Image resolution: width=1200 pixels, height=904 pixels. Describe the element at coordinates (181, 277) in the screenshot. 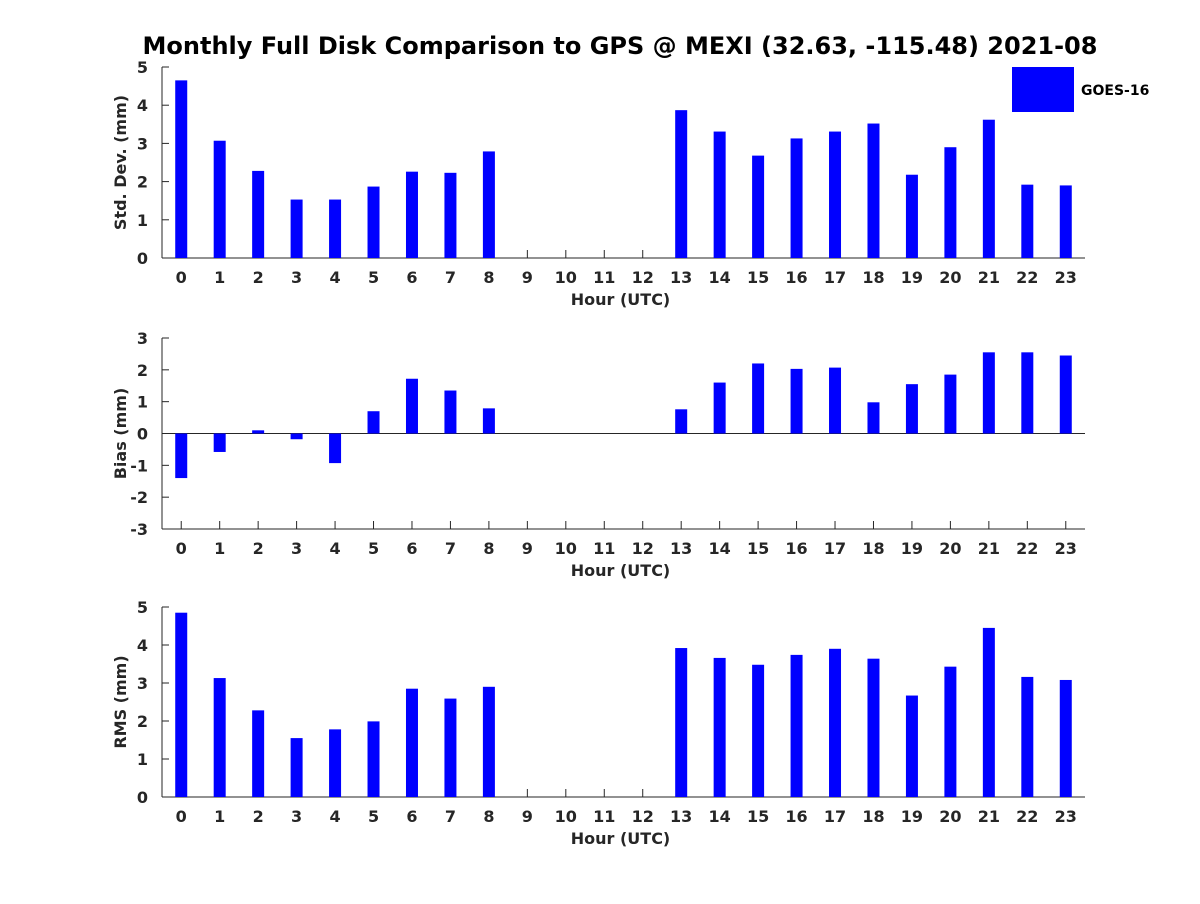

I see `std-dev-x-tick-label: 0` at that location.